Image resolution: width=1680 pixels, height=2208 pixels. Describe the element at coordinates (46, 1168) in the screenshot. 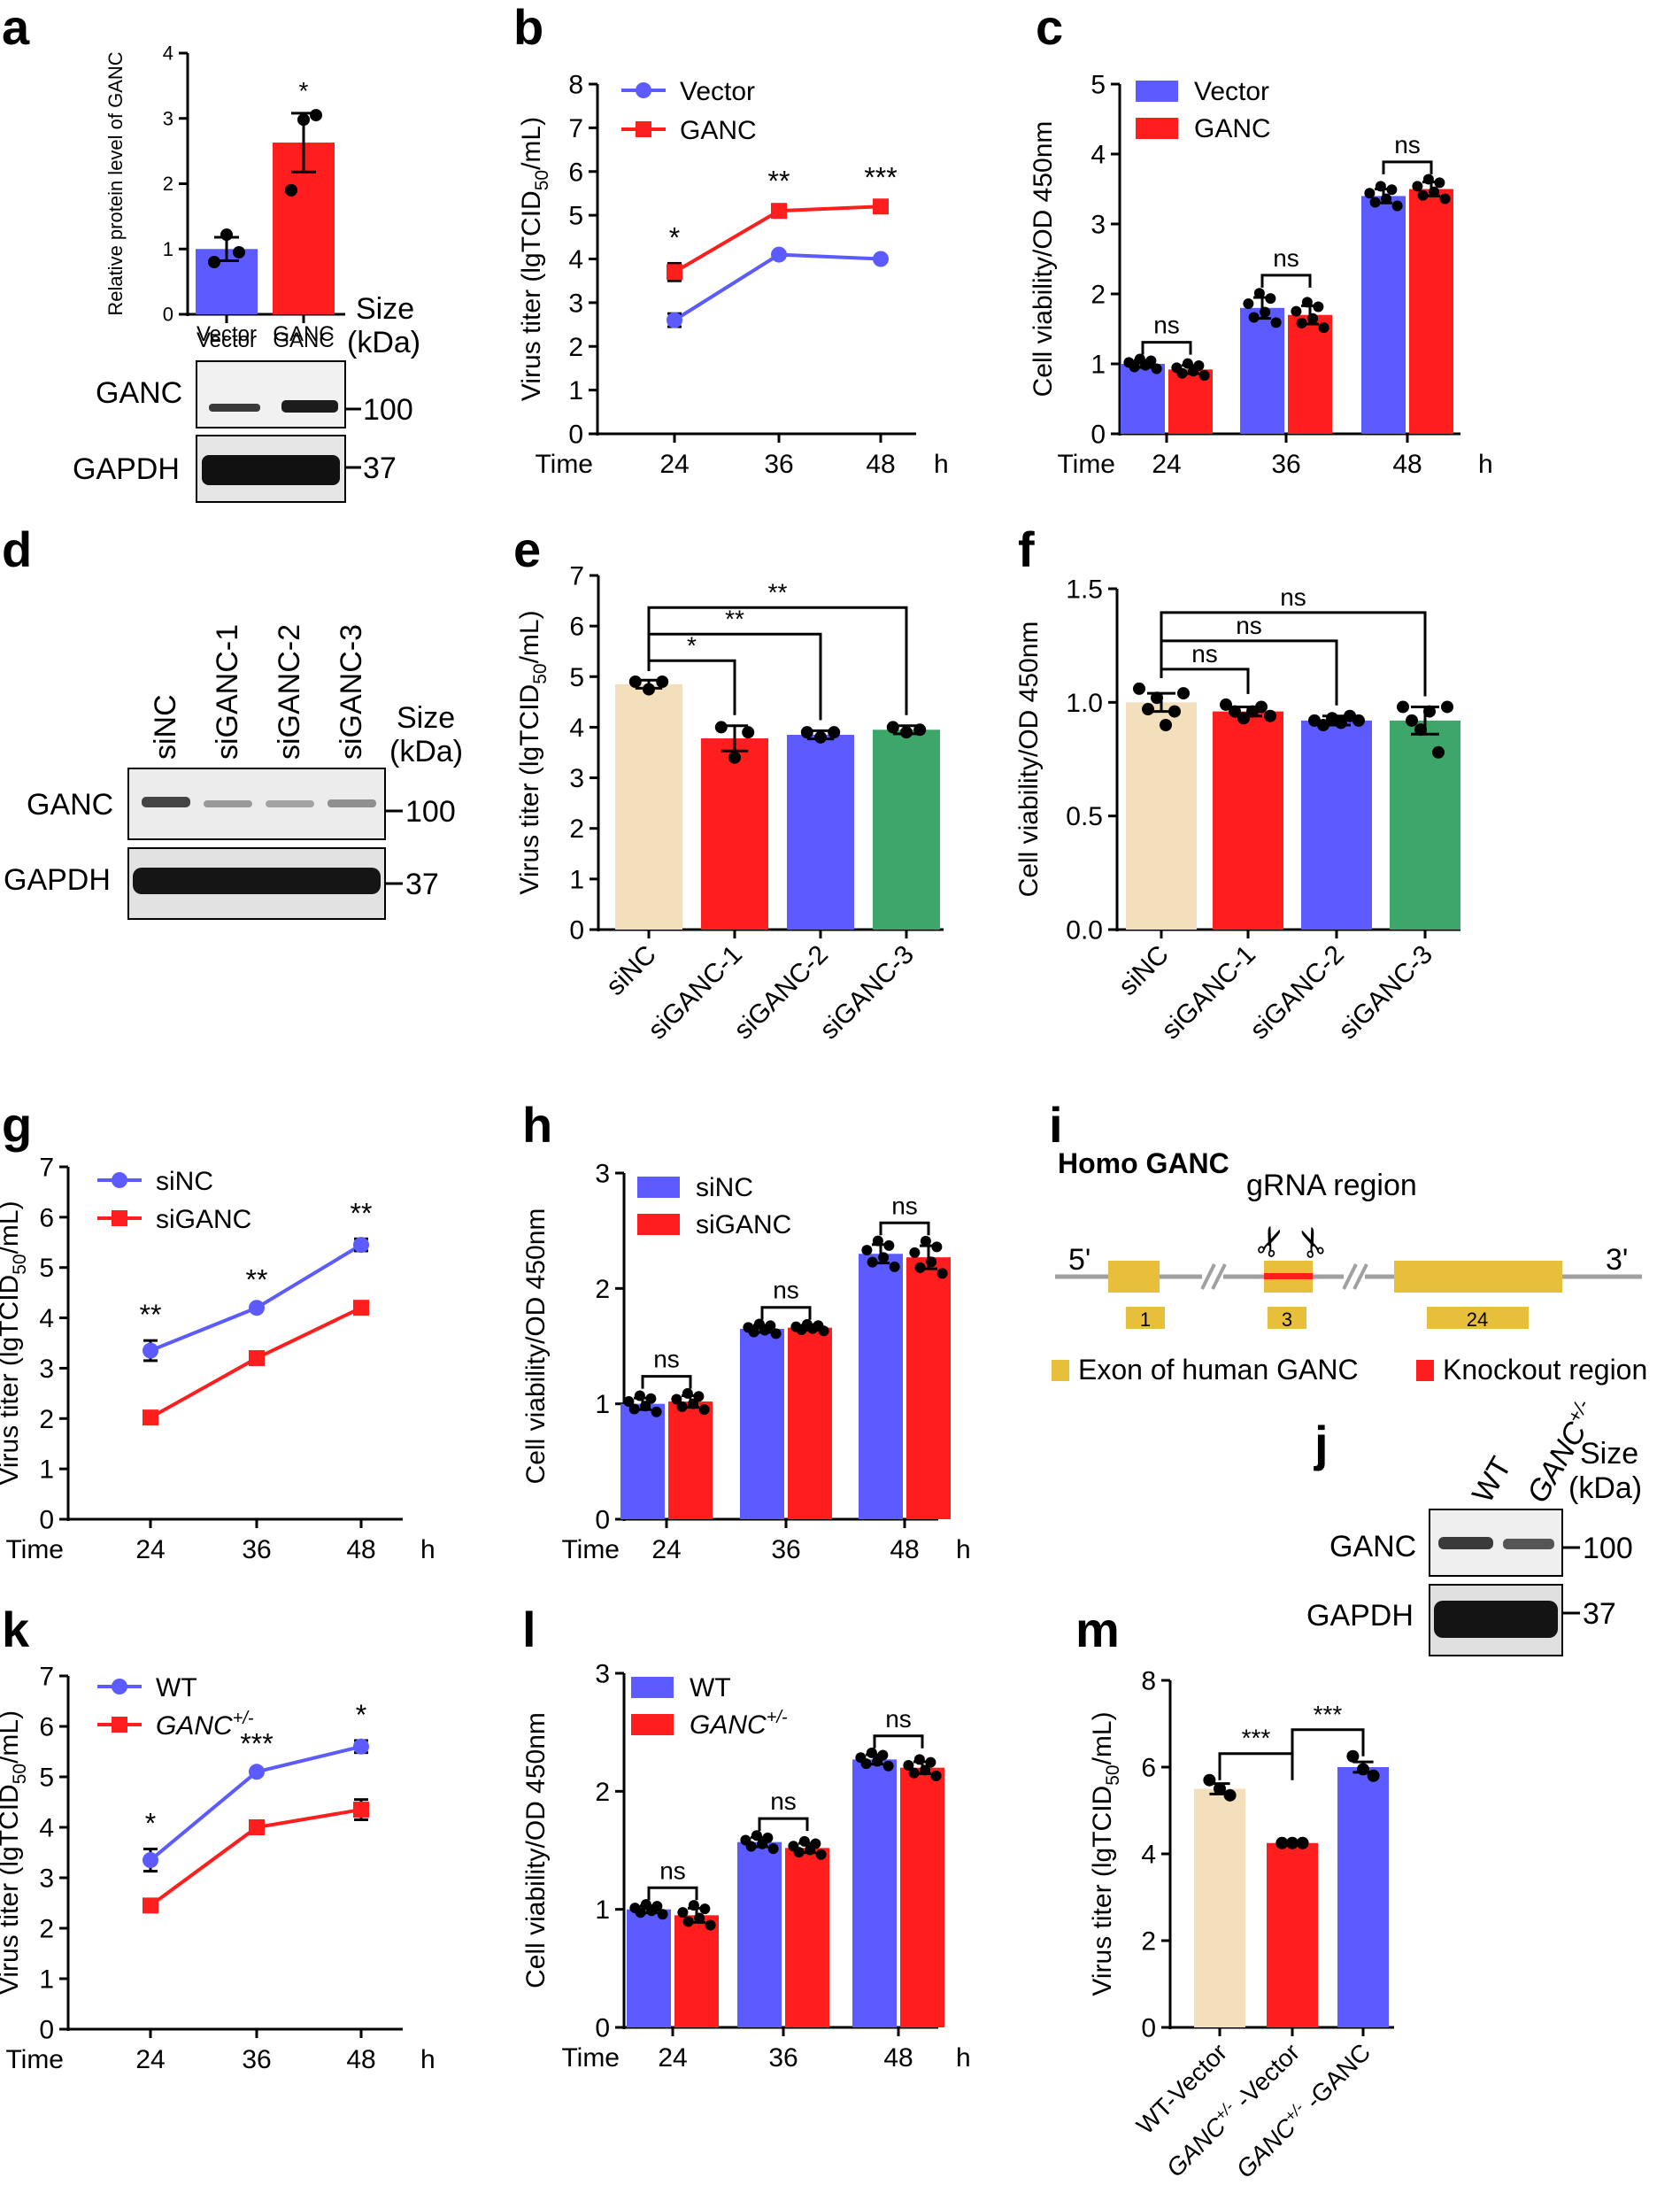

I see `g-y-tick-label: 7` at that location.